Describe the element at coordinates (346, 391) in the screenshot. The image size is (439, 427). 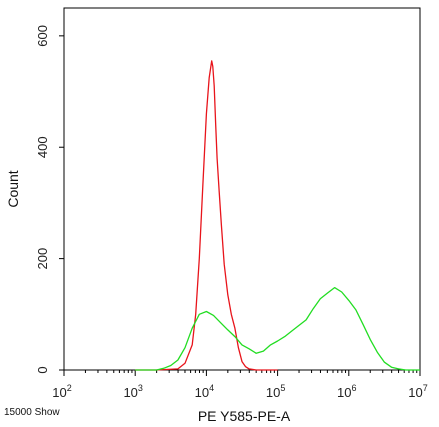
I see `x-tick-label: 10⁶` at that location.